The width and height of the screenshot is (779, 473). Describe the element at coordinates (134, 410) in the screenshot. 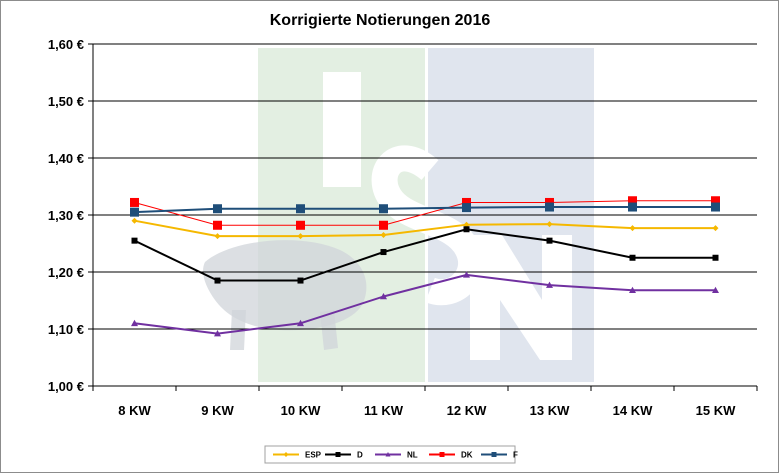

I see `x-tick-label: 8 KW` at that location.